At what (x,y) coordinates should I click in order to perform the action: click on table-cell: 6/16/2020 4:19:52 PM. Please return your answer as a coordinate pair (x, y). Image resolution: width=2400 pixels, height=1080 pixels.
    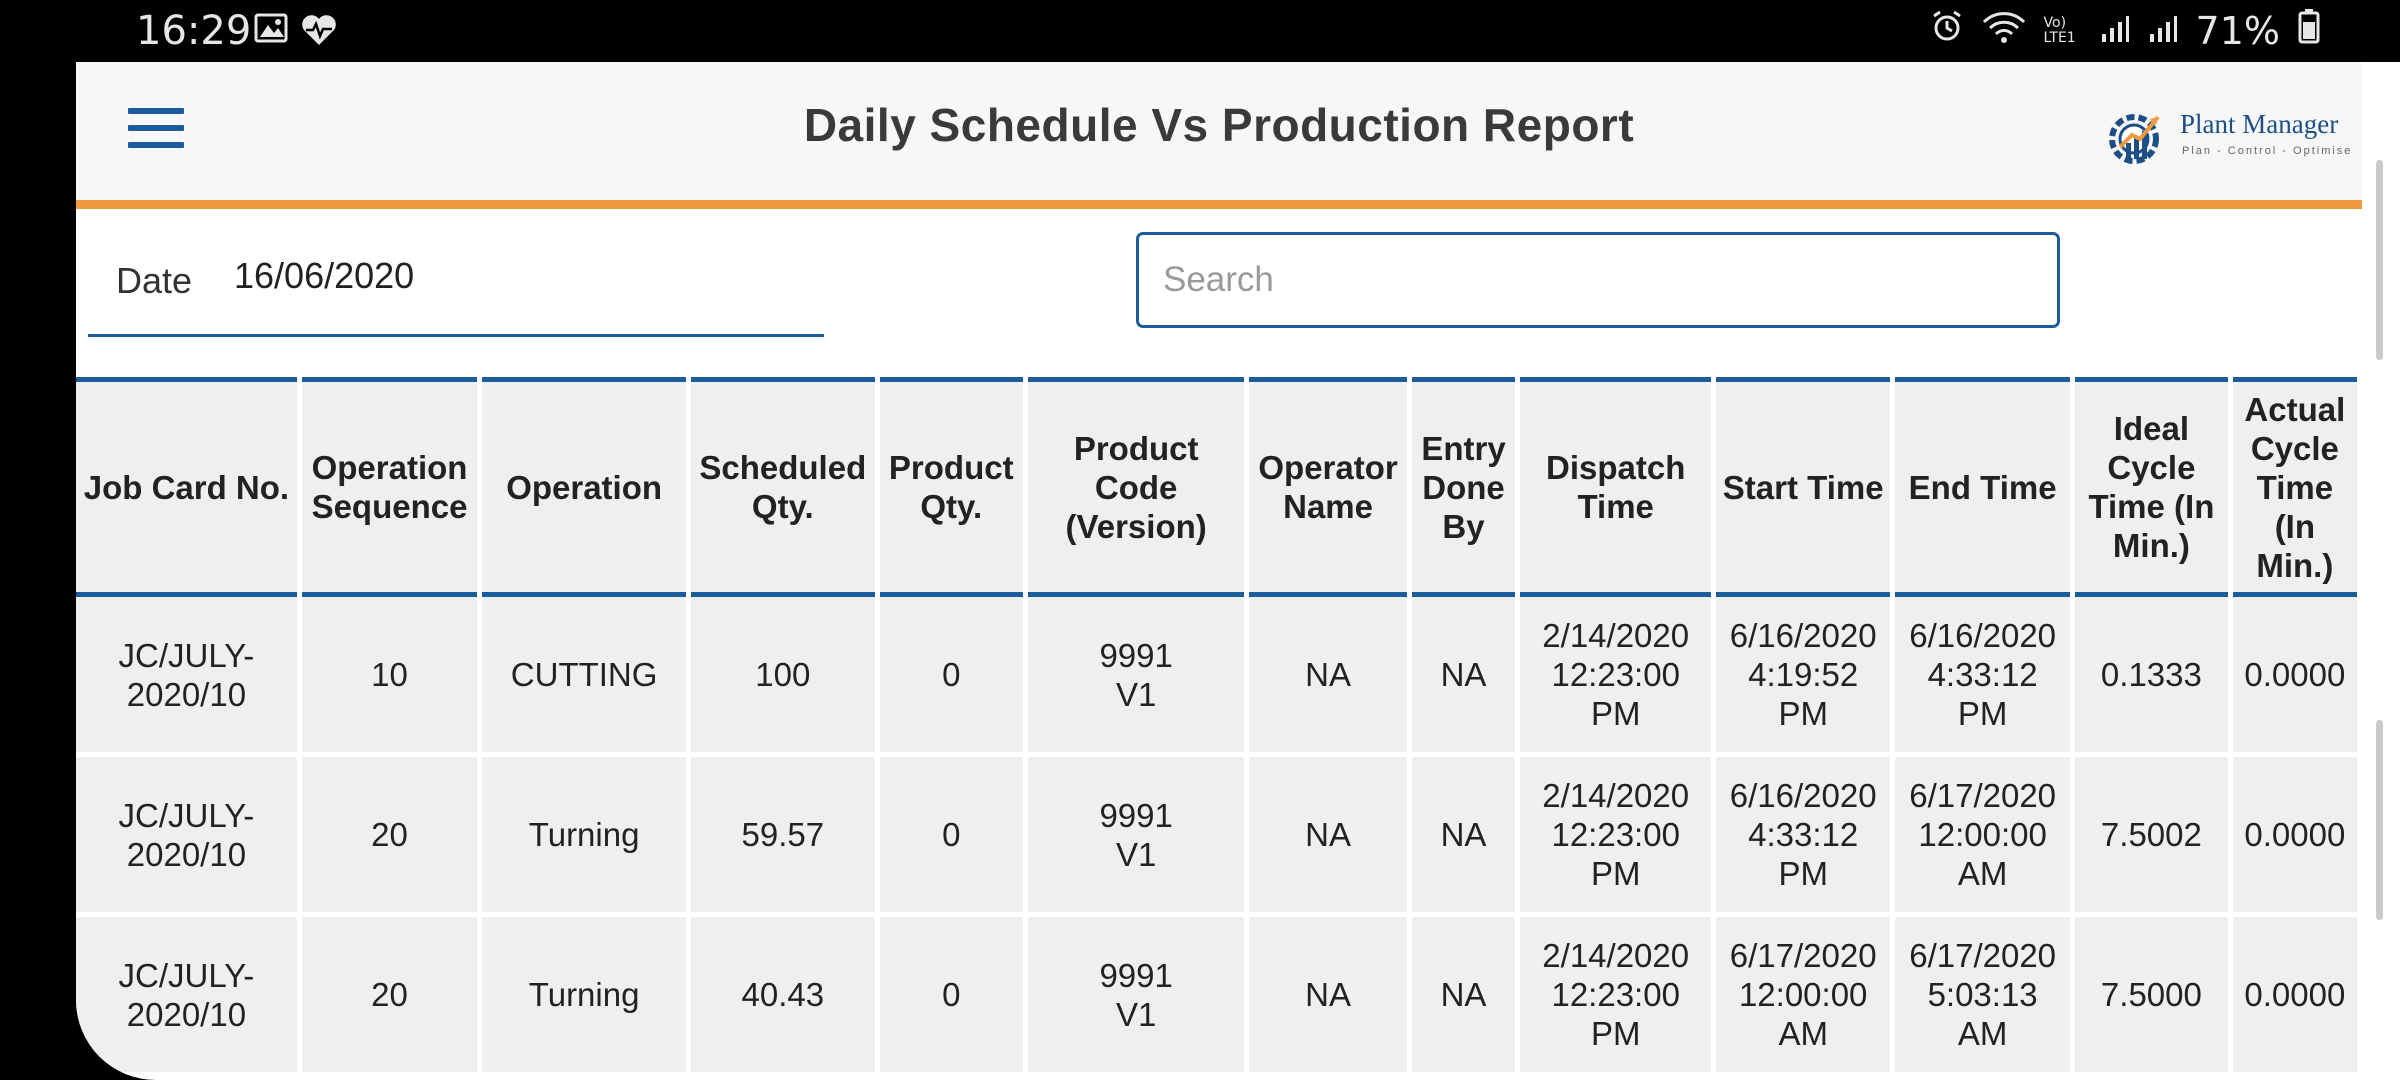
    Looking at the image, I should click on (1803, 677).